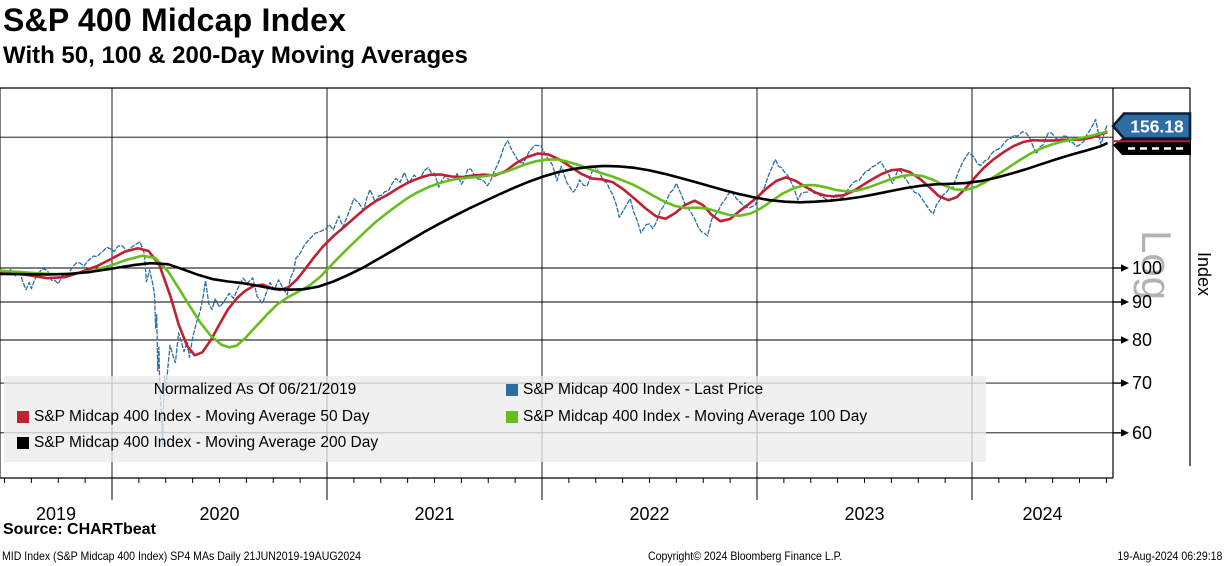 This screenshot has width=1224, height=566. Describe the element at coordinates (56, 514) in the screenshot. I see `x-tick-label-2019: 2019` at that location.